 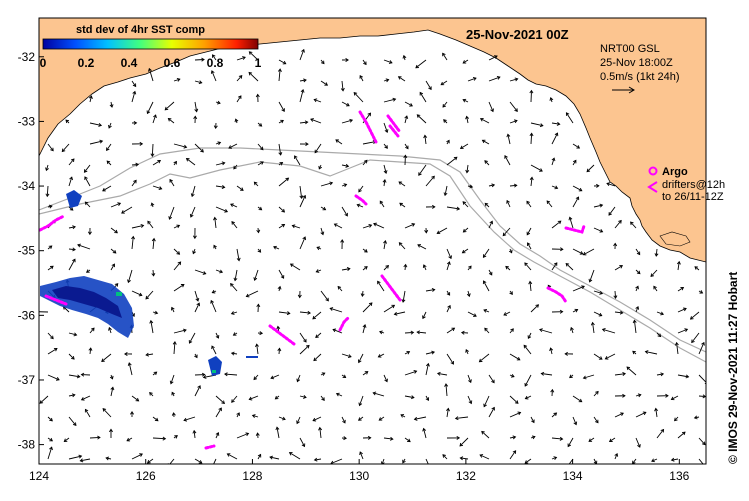 What do you see at coordinates (150, 44) in the screenshot?
I see `colorbar-gradient` at bounding box center [150, 44].